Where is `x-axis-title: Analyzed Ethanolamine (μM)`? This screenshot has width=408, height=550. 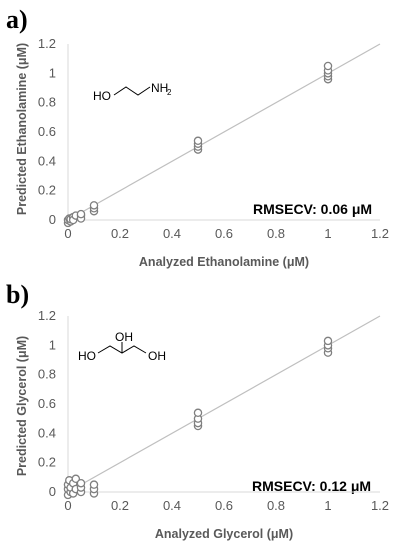
x-axis-title: Analyzed Ethanolamine (μM) is located at coordinates (224, 262).